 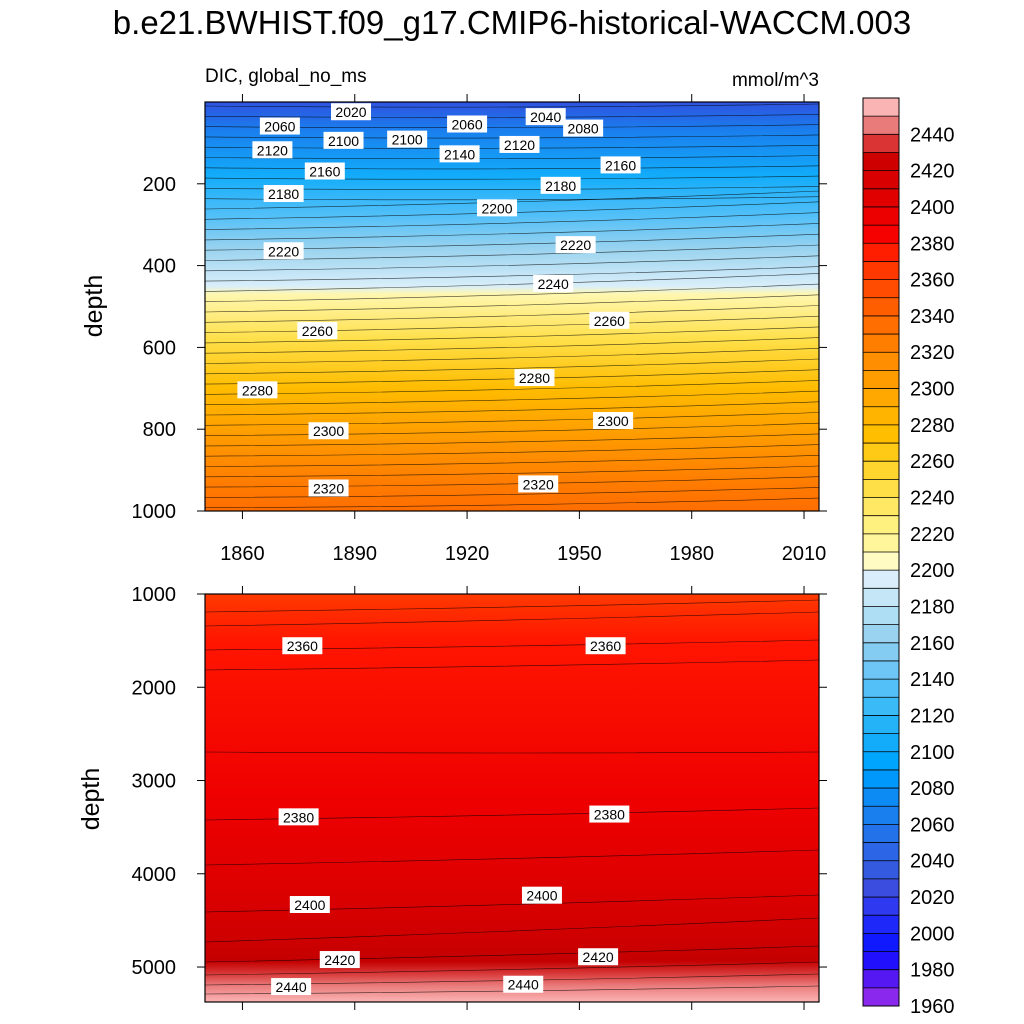 What do you see at coordinates (932, 135) in the screenshot?
I see `colorbar-label: 2440` at bounding box center [932, 135].